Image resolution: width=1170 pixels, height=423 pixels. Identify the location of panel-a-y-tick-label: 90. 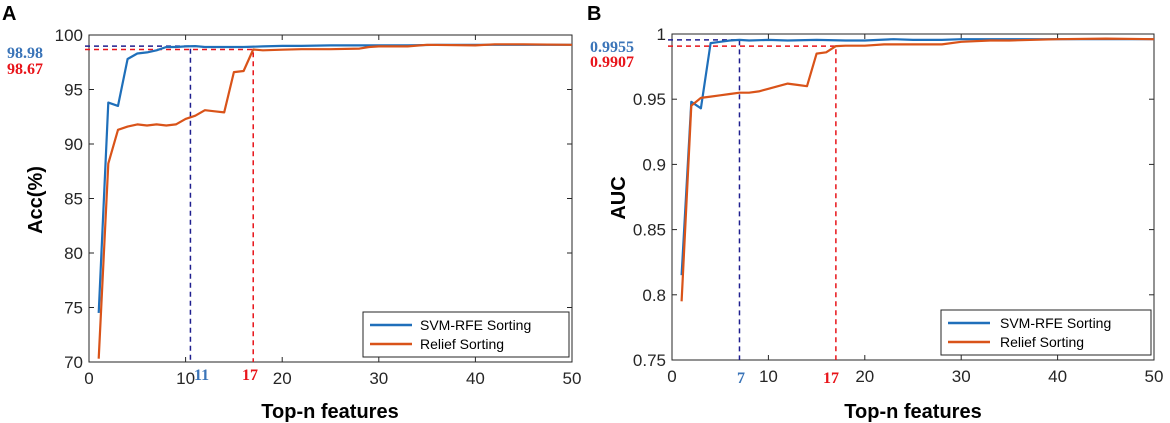
(73, 144).